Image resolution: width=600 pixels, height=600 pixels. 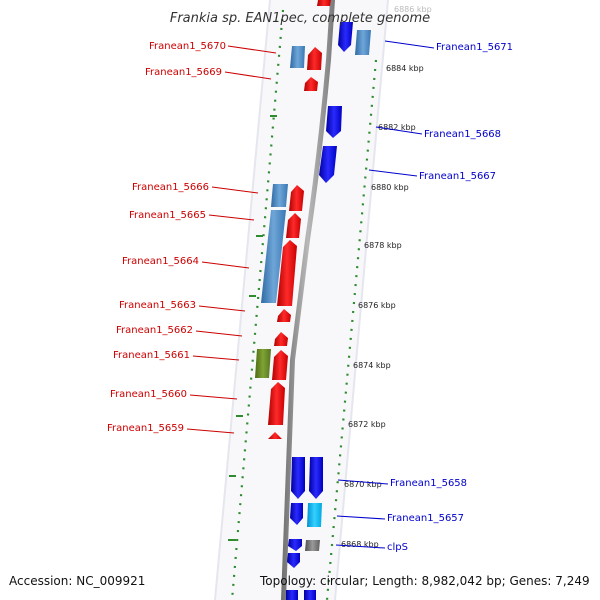 I want to click on ruler-label-6876: 6876 kbp, so click(x=377, y=305).